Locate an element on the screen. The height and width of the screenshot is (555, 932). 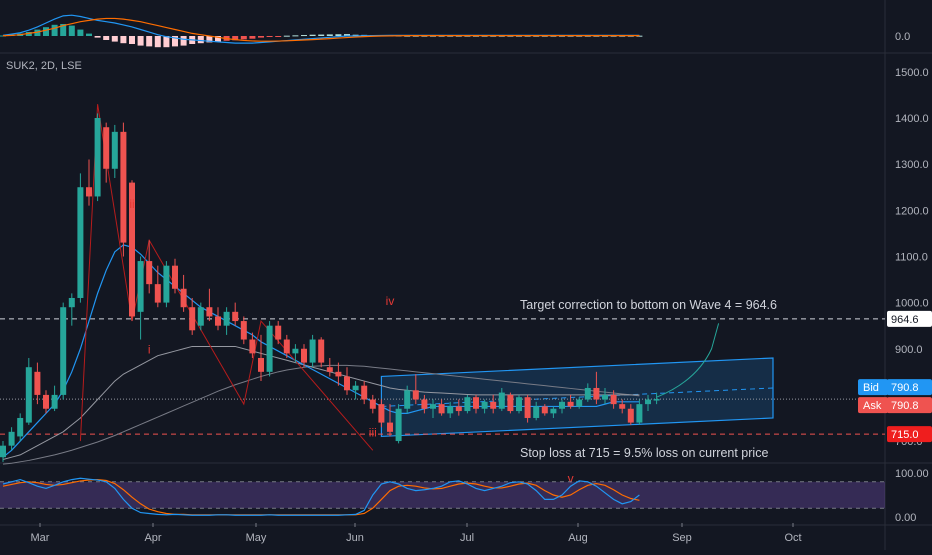
price-tick-label: 1300.0 is located at coordinates (912, 165).